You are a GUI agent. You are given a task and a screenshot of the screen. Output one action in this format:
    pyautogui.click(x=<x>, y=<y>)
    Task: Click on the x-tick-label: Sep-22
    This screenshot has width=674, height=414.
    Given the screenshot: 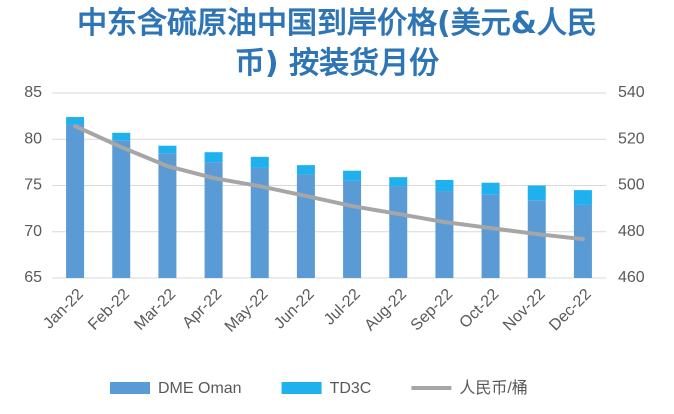 What is the action you would take?
    pyautogui.click(x=432, y=310)
    